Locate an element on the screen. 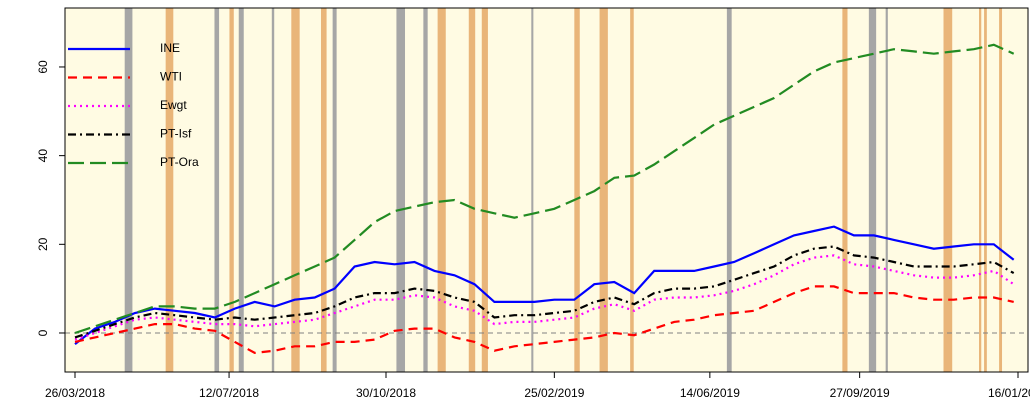 The width and height of the screenshot is (1030, 410). legend: INE WTI Ewgt PT-Isf PT-Ora is located at coordinates (133, 105).